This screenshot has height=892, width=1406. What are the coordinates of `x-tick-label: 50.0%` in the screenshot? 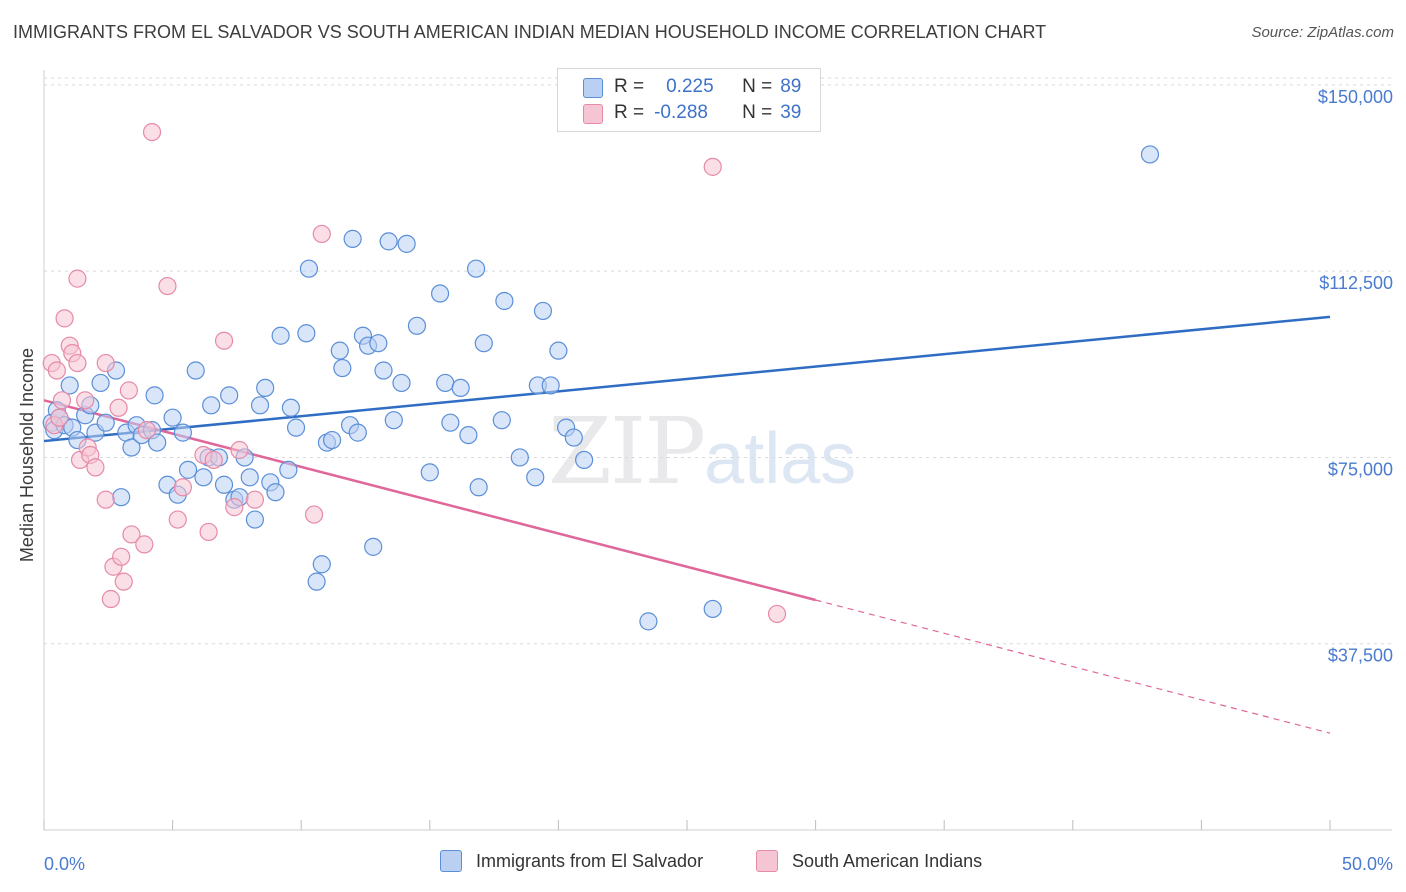 It's located at (1367, 864).